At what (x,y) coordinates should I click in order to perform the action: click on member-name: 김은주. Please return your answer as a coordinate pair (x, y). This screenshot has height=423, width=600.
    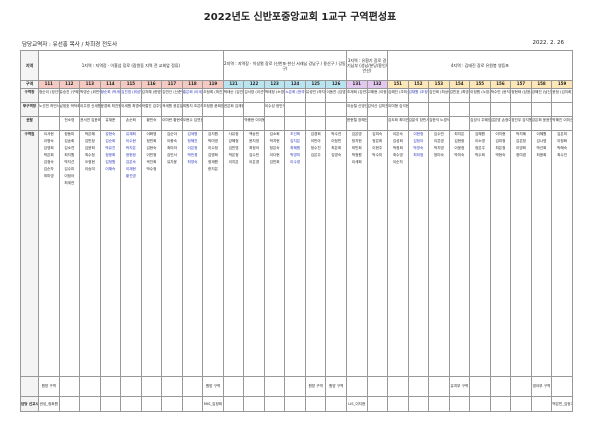
    Looking at the image, I should click on (315, 154).